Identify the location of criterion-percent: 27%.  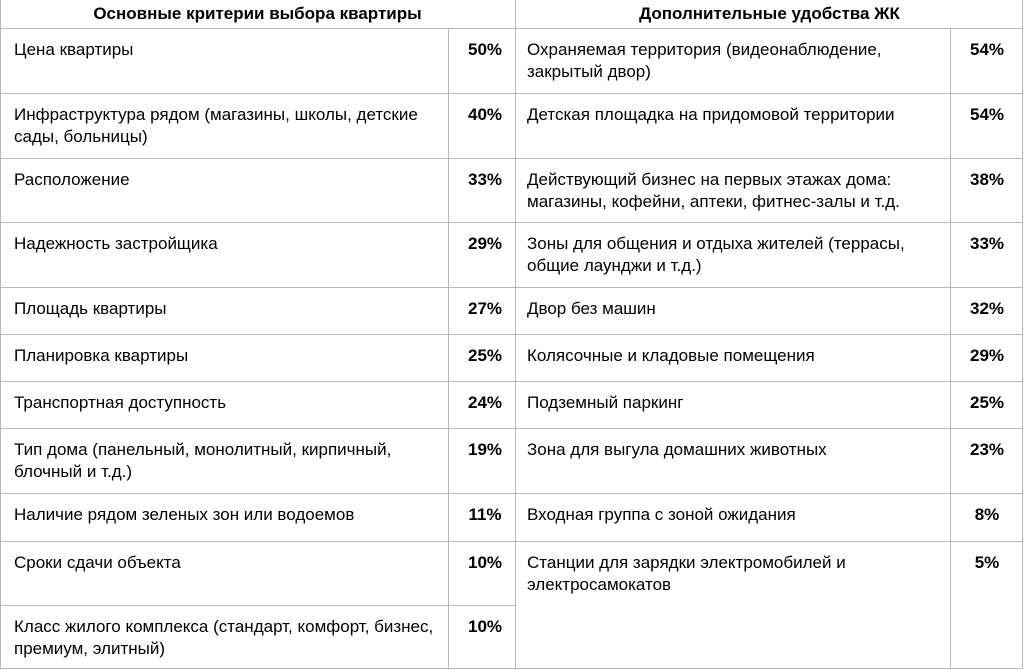
(485, 308).